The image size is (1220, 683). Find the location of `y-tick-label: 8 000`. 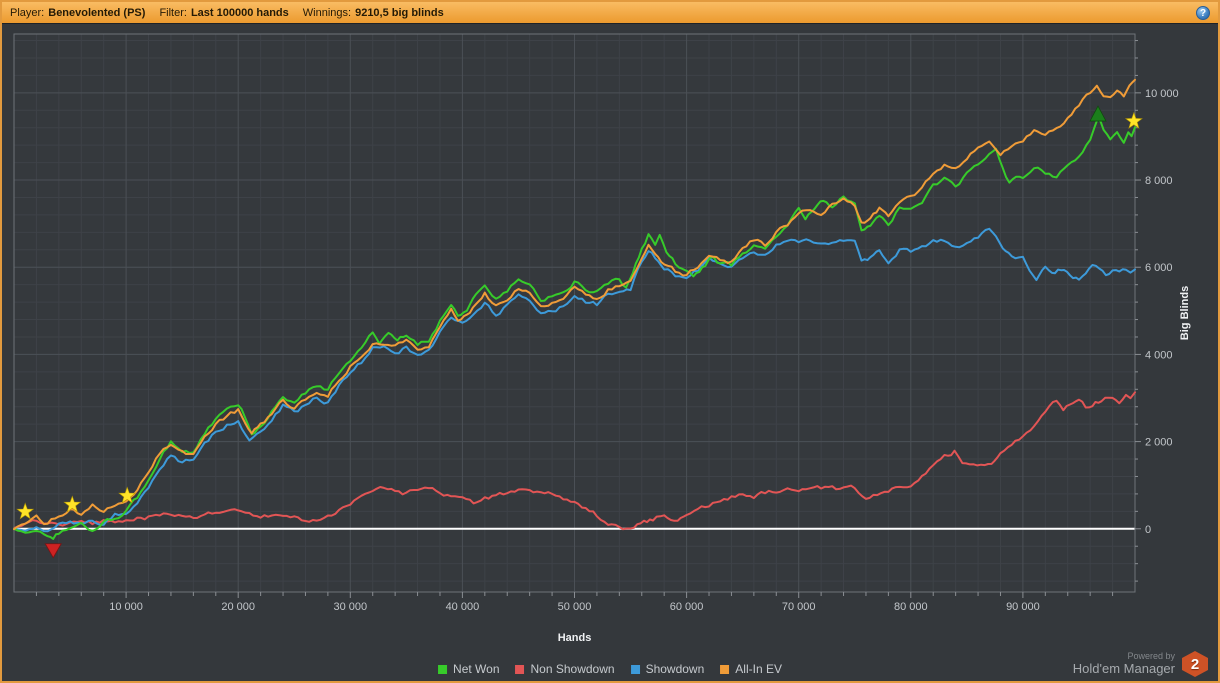

y-tick-label: 8 000 is located at coordinates (1159, 181).